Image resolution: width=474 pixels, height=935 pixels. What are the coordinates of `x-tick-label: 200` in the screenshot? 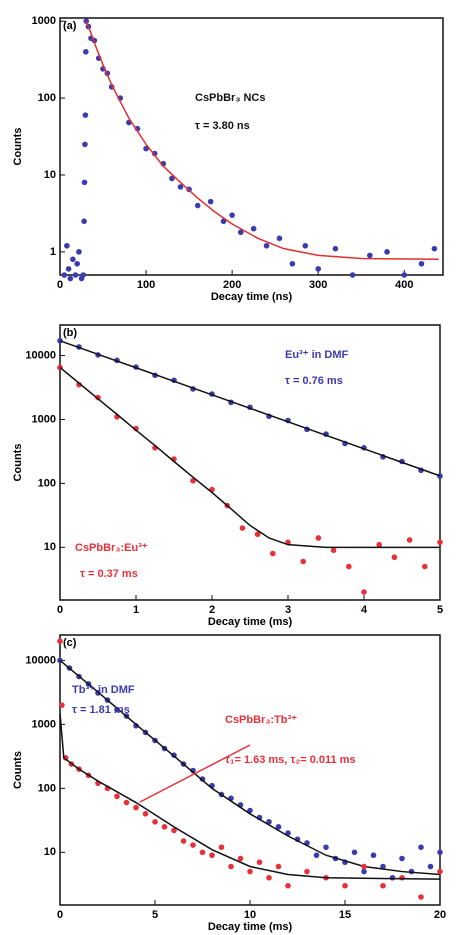 It's located at (232, 285).